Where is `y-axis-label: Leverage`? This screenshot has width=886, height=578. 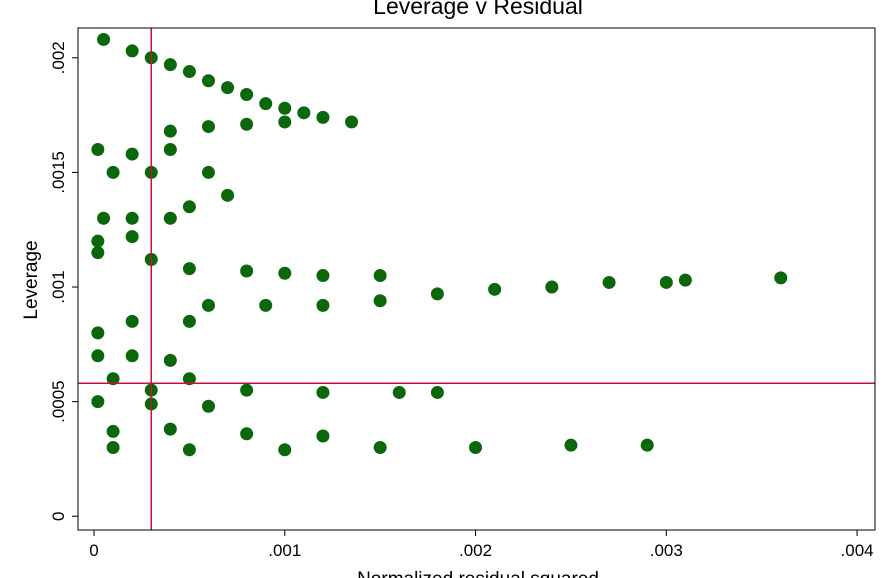
y-axis-label: Leverage is located at coordinates (31, 279).